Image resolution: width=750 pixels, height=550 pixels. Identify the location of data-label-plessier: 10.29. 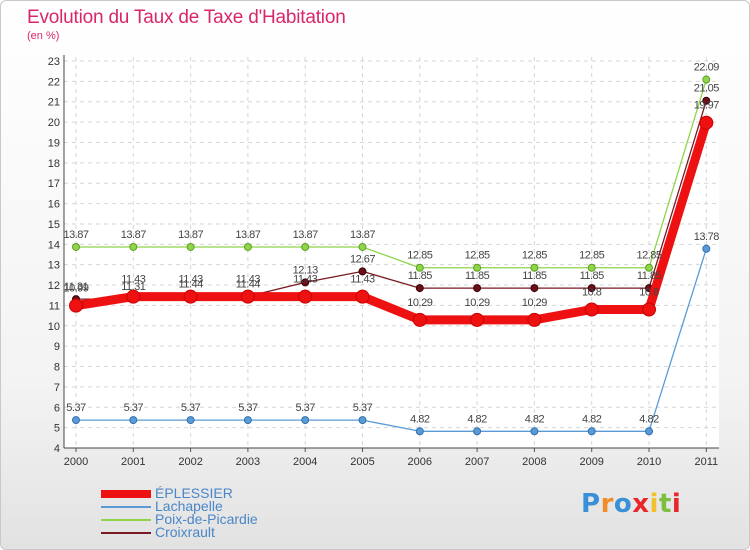
(534, 303).